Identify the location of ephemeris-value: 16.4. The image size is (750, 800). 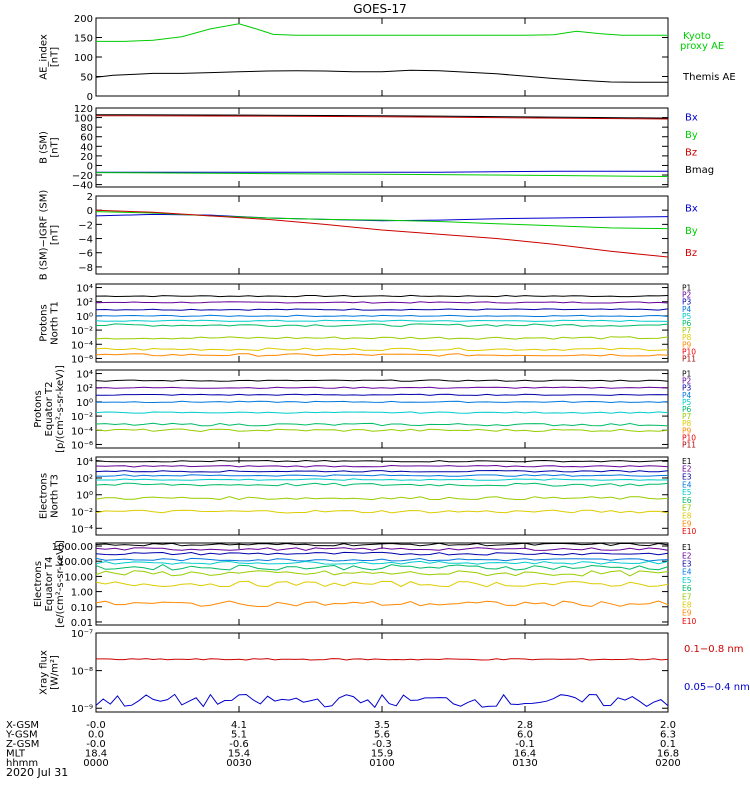
(525, 754).